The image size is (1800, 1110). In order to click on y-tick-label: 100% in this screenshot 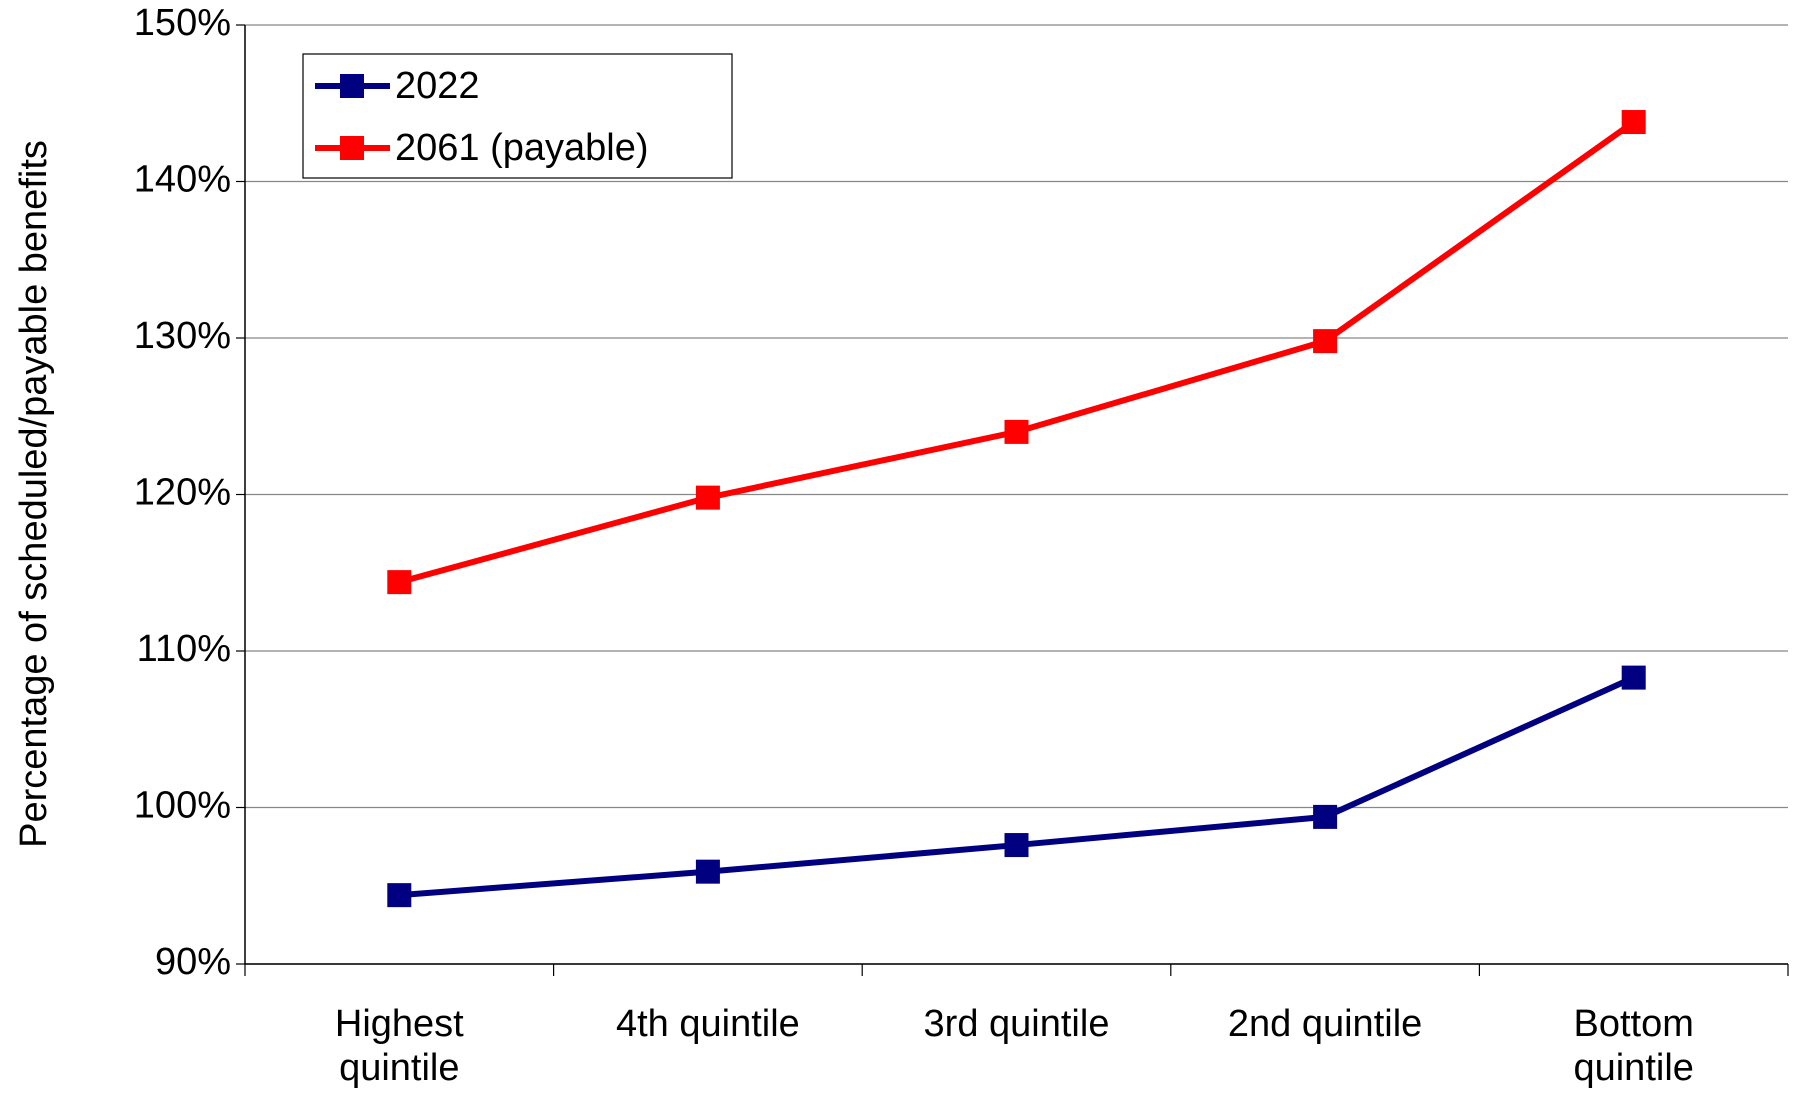, I will do `click(182, 806)`.